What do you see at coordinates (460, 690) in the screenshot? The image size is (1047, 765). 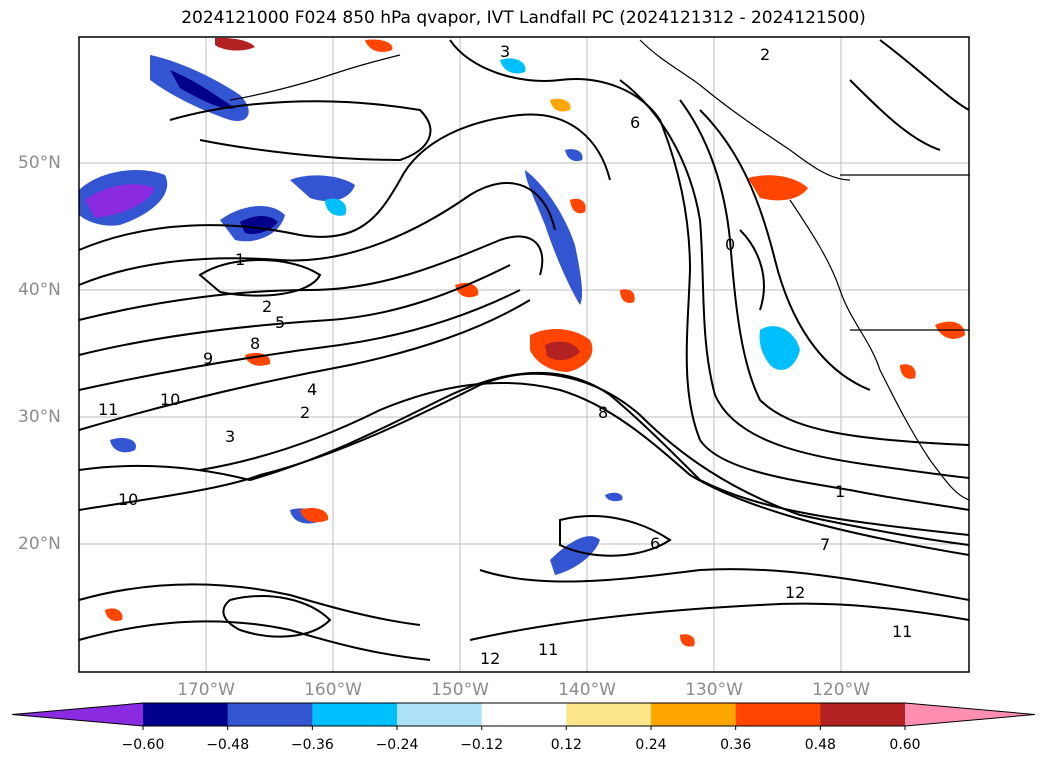 I see `lon-label-150w: 150°W` at bounding box center [460, 690].